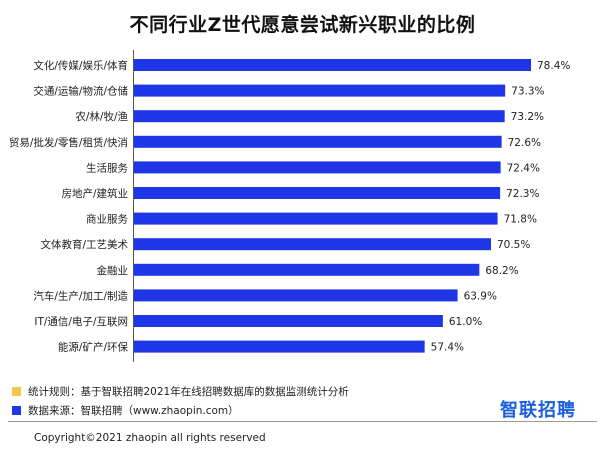 The height and width of the screenshot is (456, 605). Describe the element at coordinates (302, 421) in the screenshot. I see `divider` at that location.